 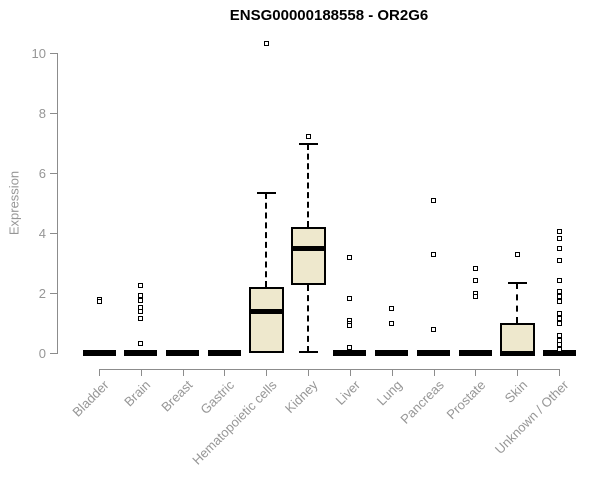 What do you see at coordinates (329, 15) in the screenshot?
I see `chart-title: ENSG00000188558 - OR2G6` at bounding box center [329, 15].